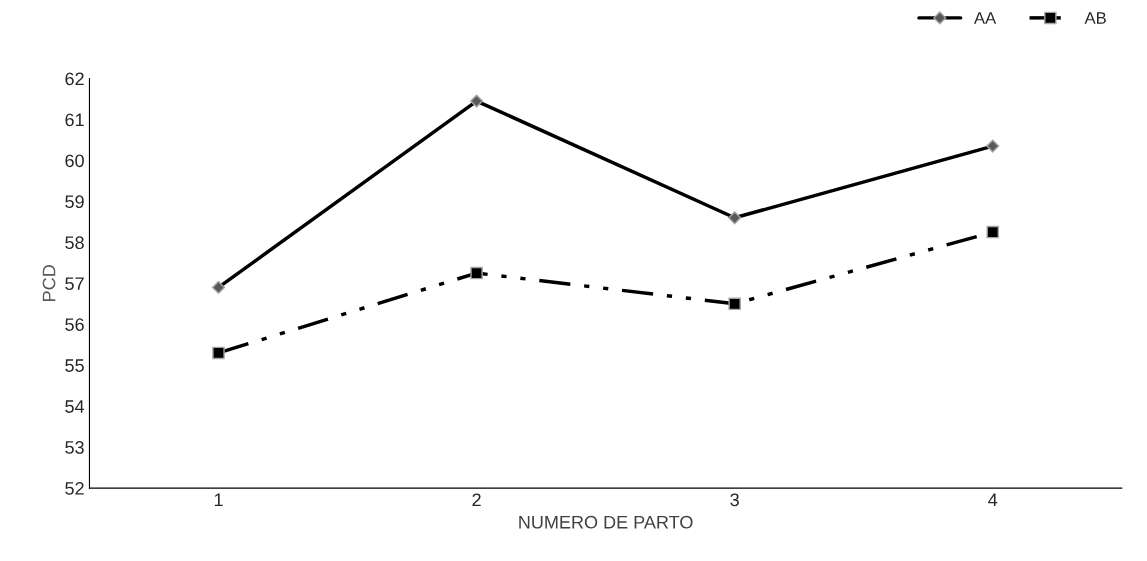 This screenshot has width=1147, height=561. I want to click on y-tick-label: 59, so click(74, 202).